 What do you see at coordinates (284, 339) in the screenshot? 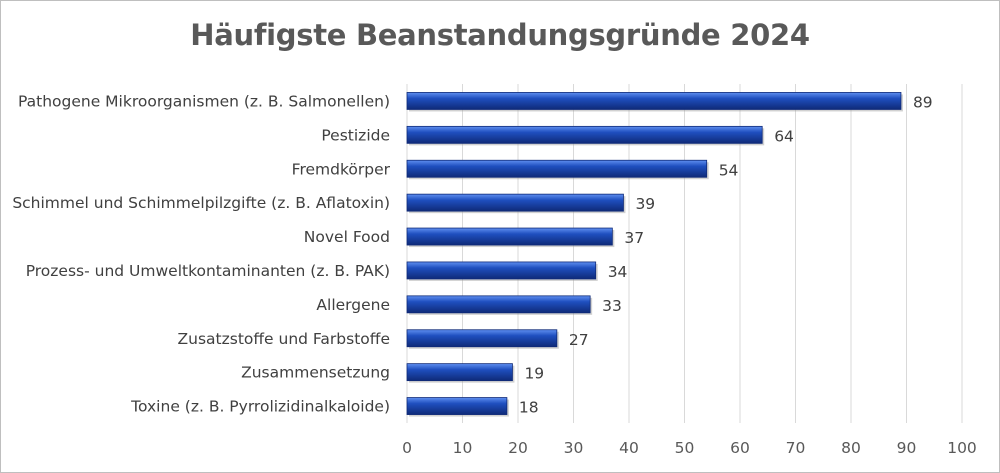
I see `category-label: Zusatzstoffe und Farbstoffe` at bounding box center [284, 339].